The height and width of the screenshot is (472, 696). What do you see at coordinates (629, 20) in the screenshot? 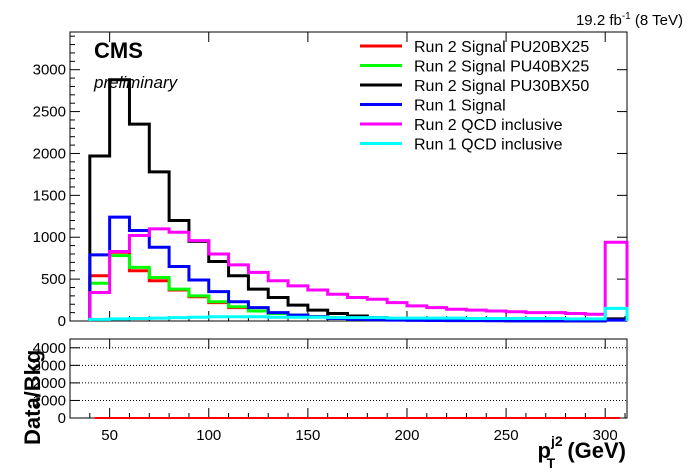
I see `lumi-label: 19.2 fb-1 (8 TeV)` at bounding box center [629, 20].